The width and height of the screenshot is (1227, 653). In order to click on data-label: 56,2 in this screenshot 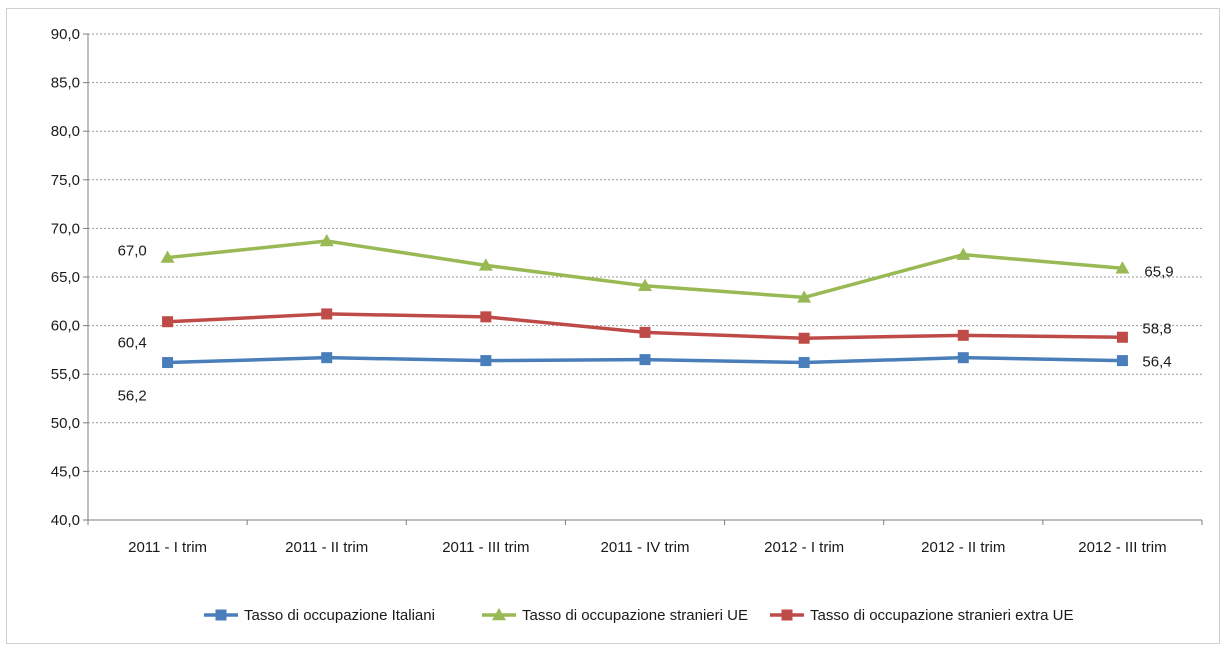, I will do `click(132, 396)`.